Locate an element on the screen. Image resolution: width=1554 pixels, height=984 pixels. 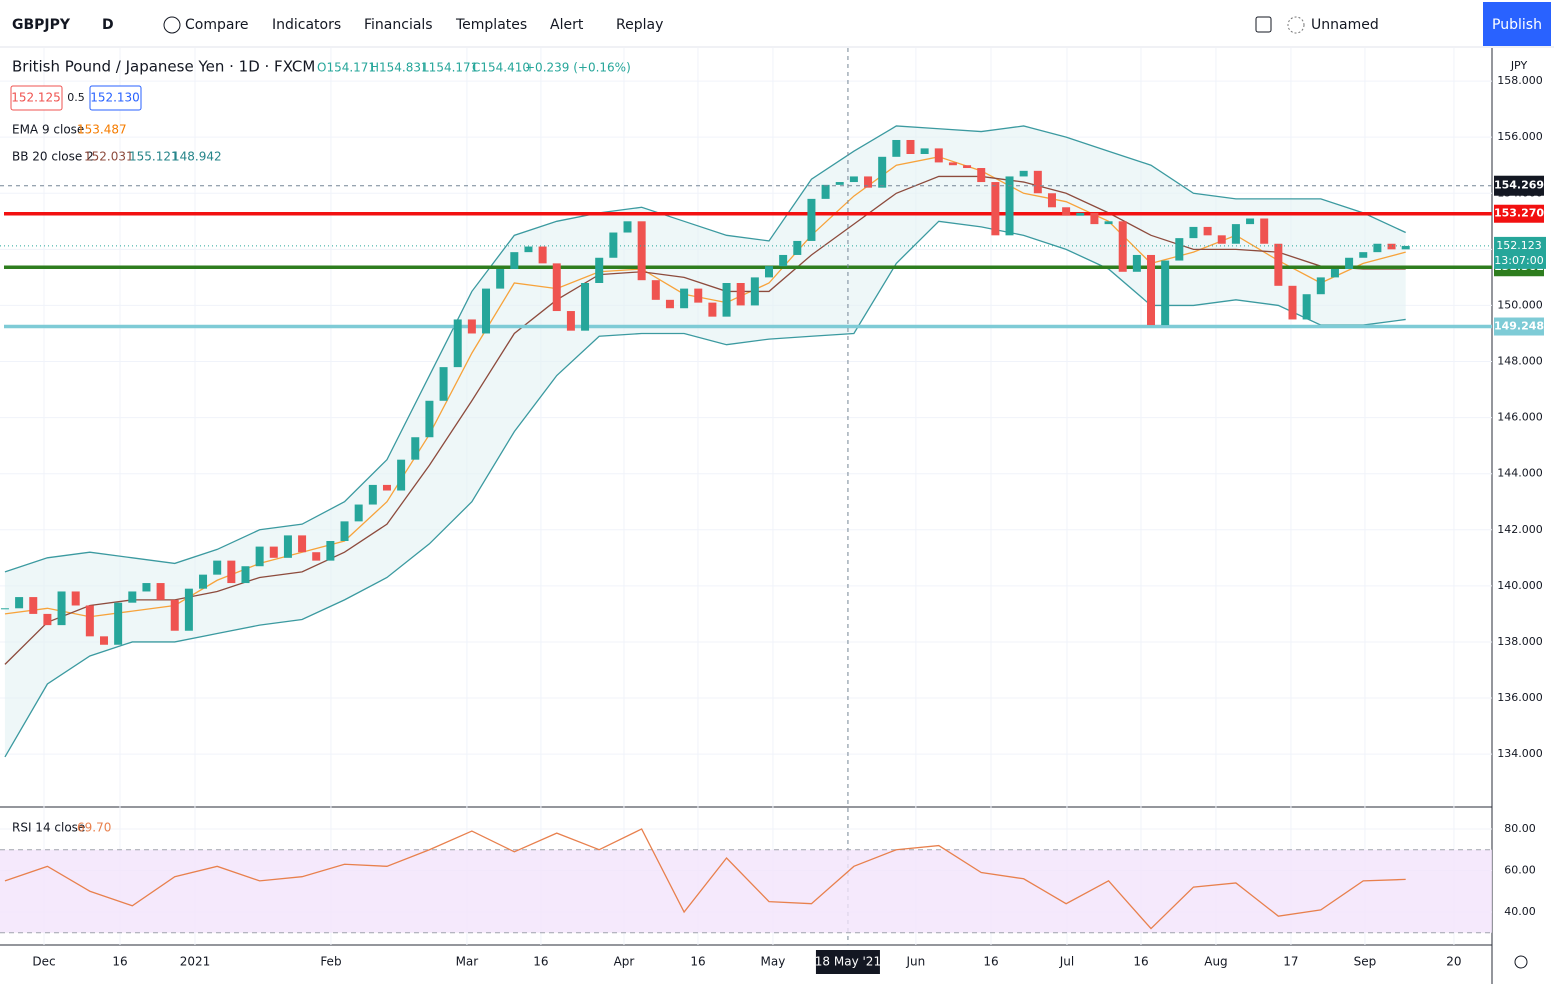
ohlc-change: +0.239 (+0.16%) is located at coordinates (578, 68).